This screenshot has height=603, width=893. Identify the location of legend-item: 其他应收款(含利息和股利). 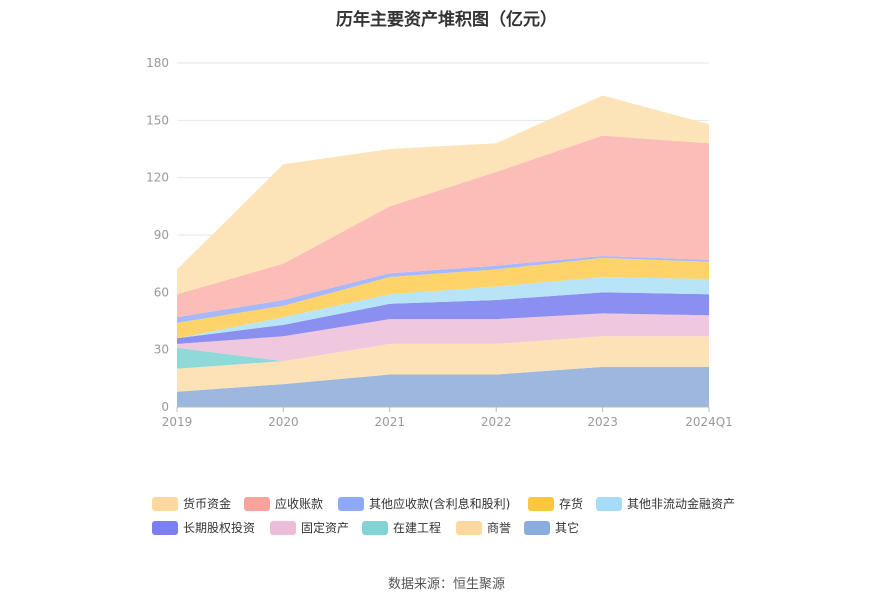
(424, 503).